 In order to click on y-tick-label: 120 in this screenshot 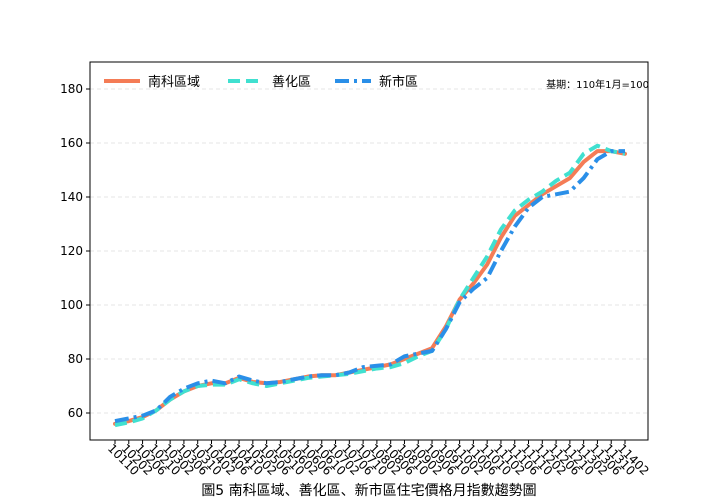, I will do `click(71, 251)`.